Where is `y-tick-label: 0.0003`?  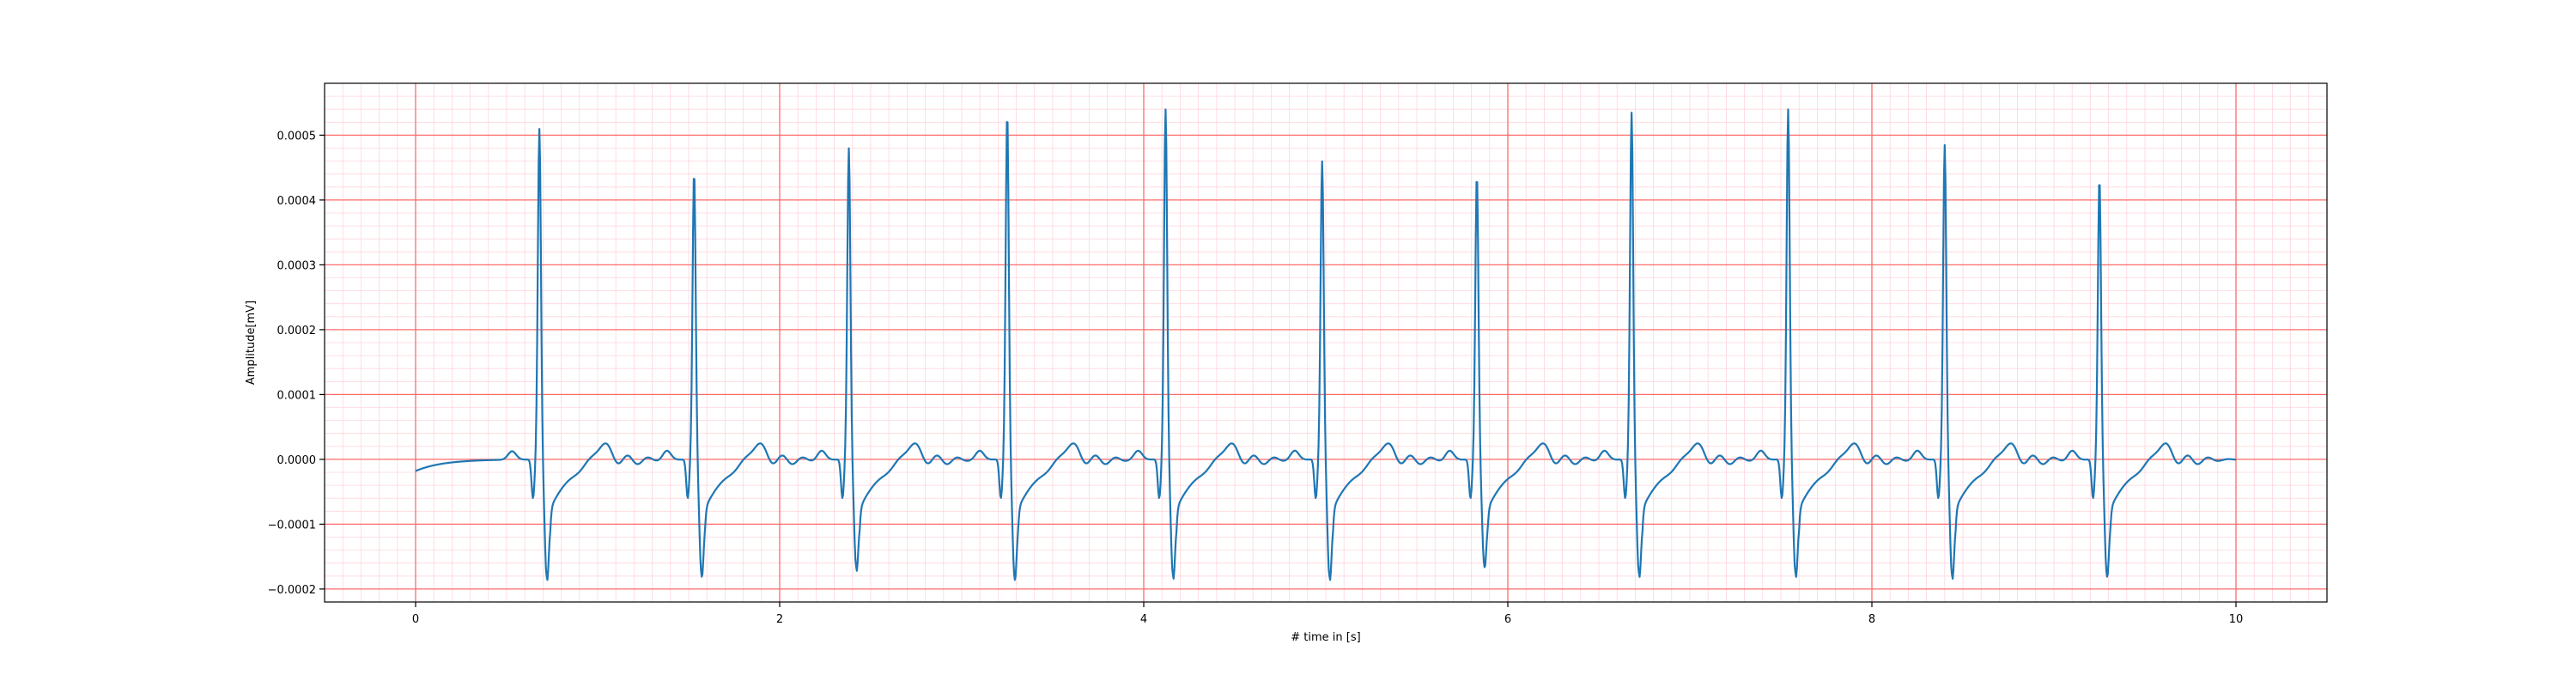 y-tick-label: 0.0003 is located at coordinates (297, 265).